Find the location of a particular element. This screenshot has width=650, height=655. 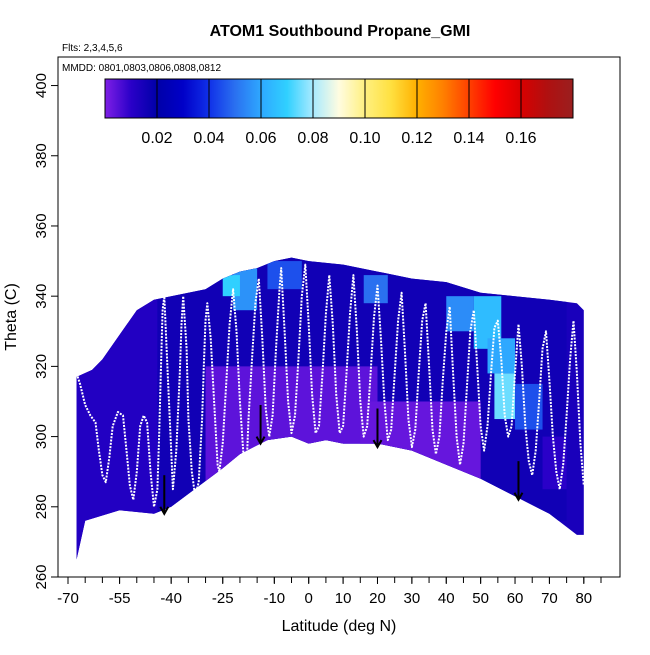

colorbar-tick-label: 0.10 is located at coordinates (364, 138).